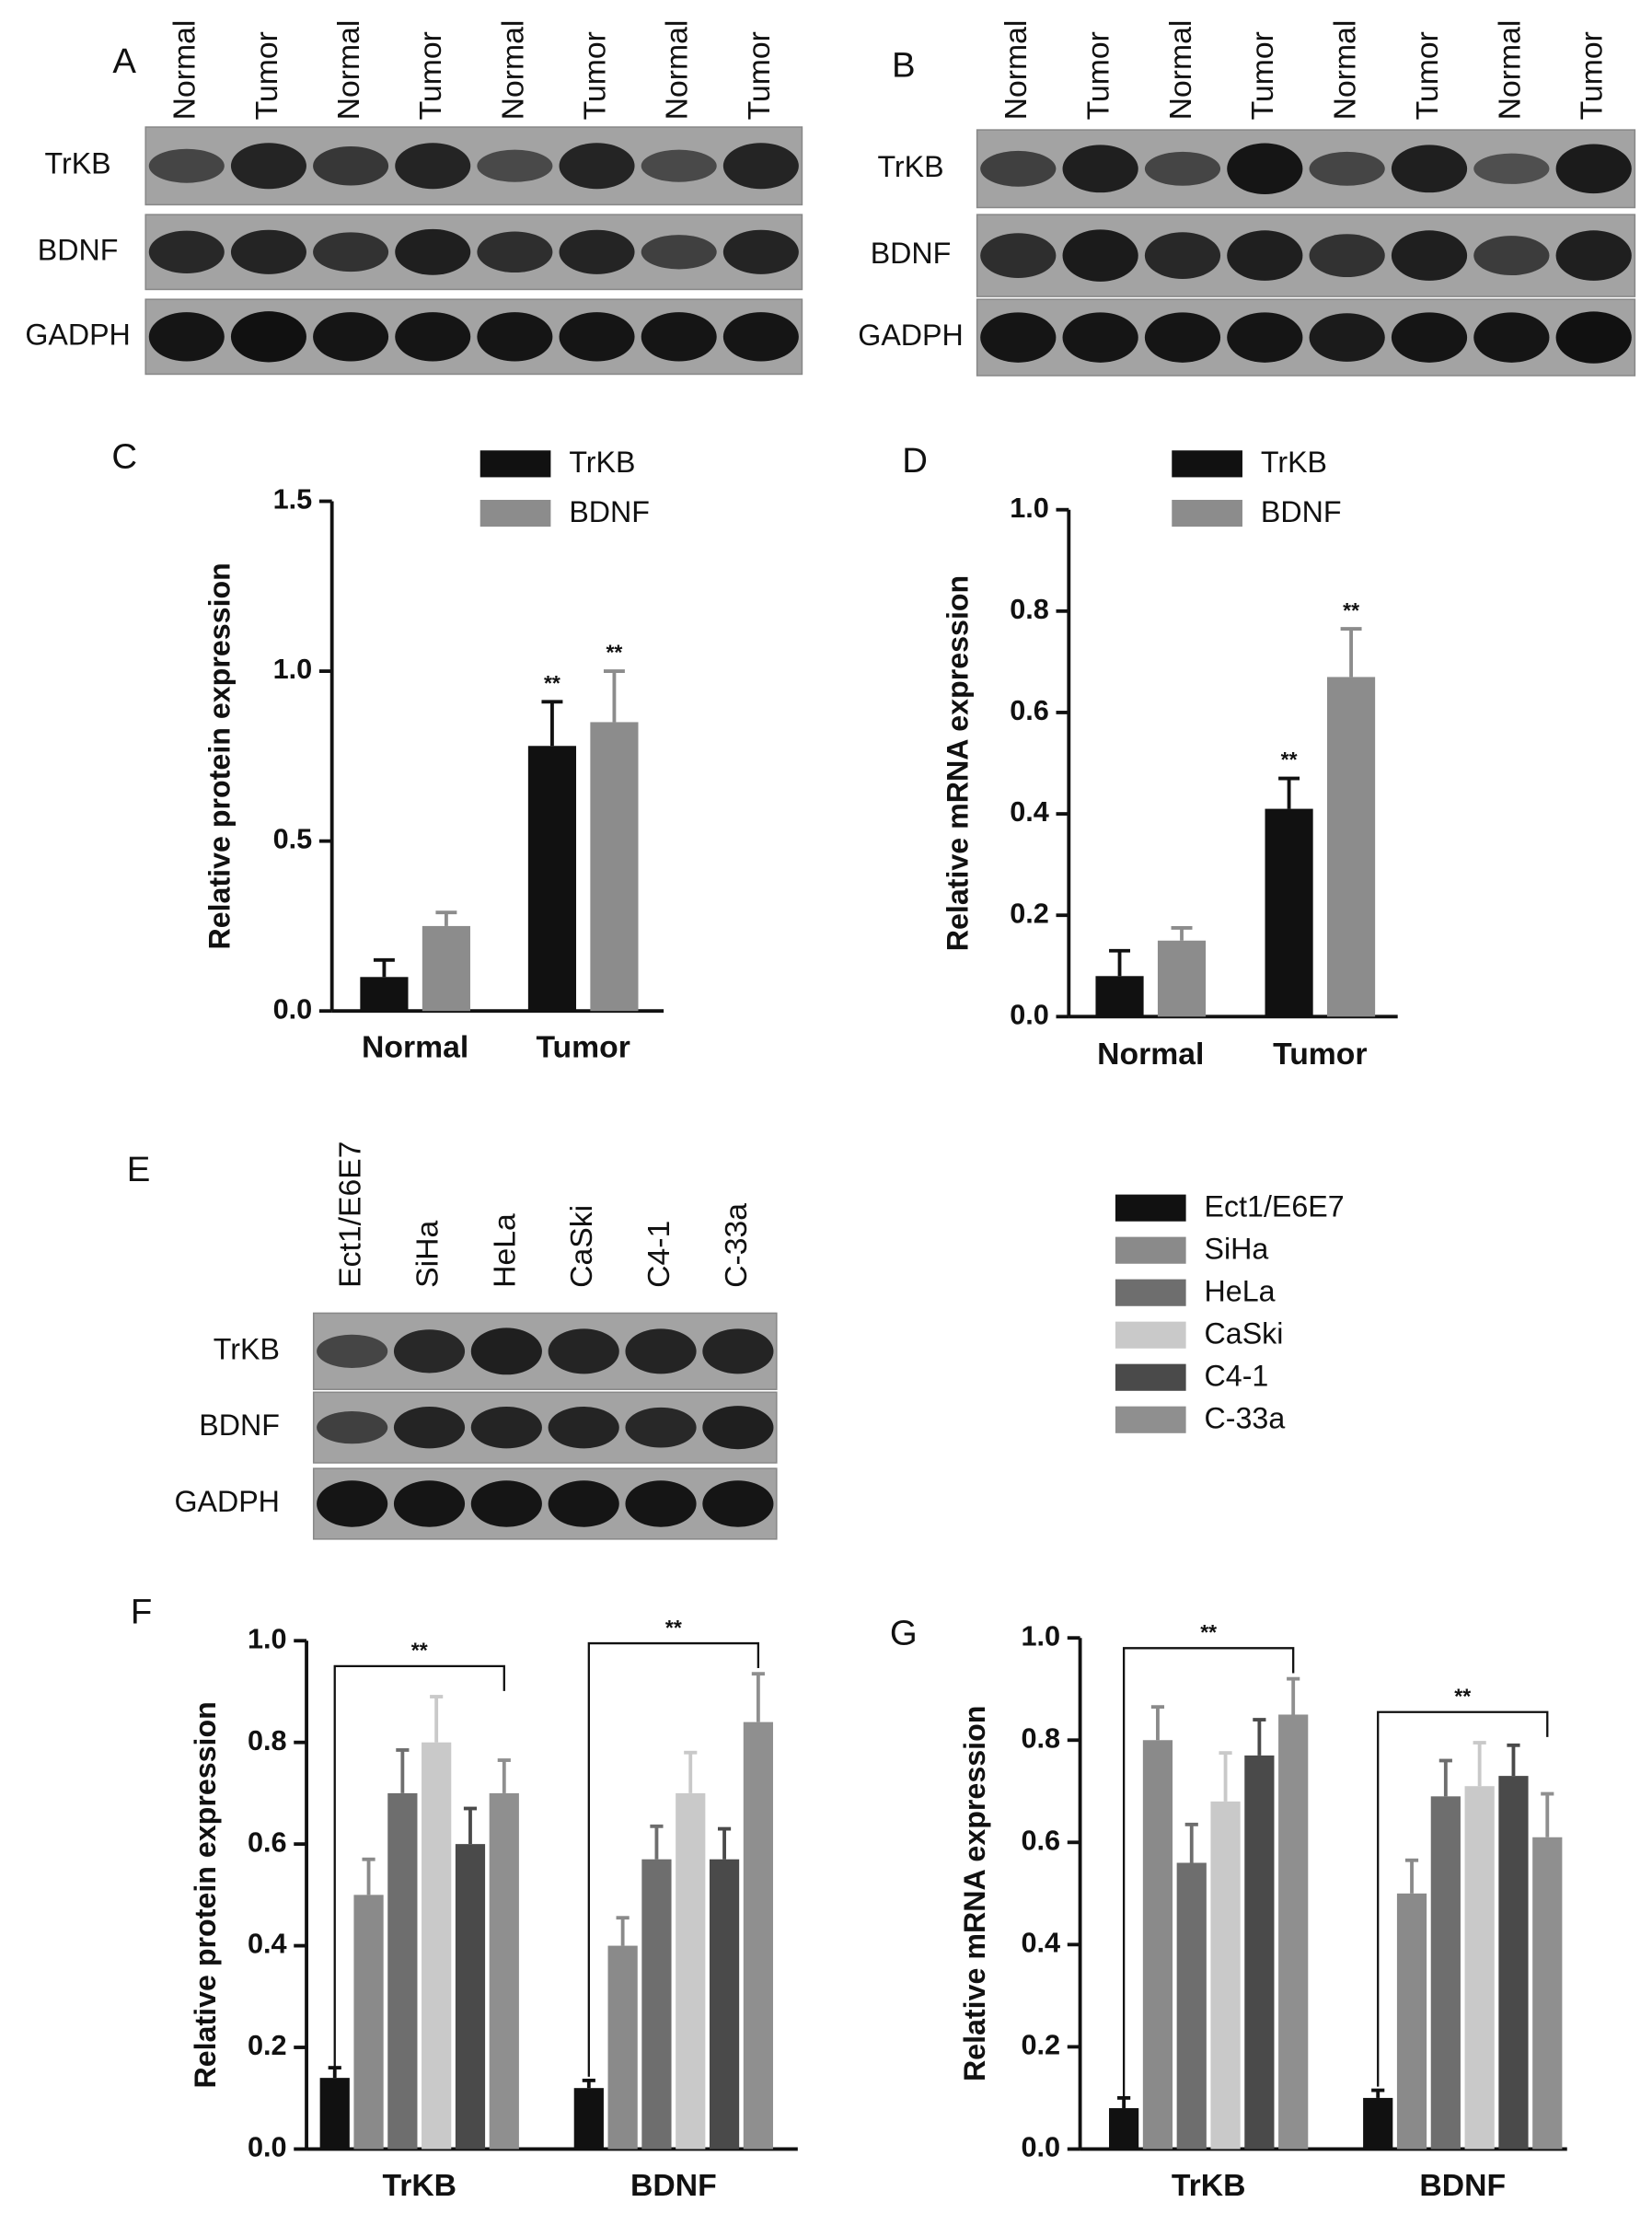 The image size is (1652, 2214). I want to click on row-label: GADPH, so click(910, 335).